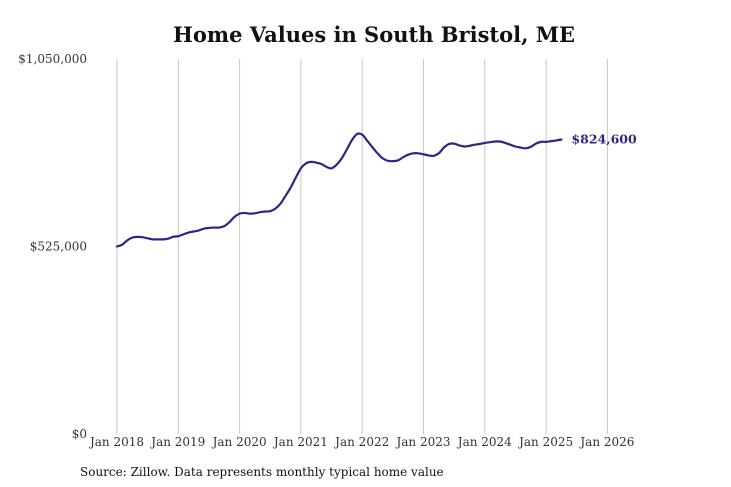 The width and height of the screenshot is (731, 487). I want to click on y-tick-label: $525,000, so click(58, 247).